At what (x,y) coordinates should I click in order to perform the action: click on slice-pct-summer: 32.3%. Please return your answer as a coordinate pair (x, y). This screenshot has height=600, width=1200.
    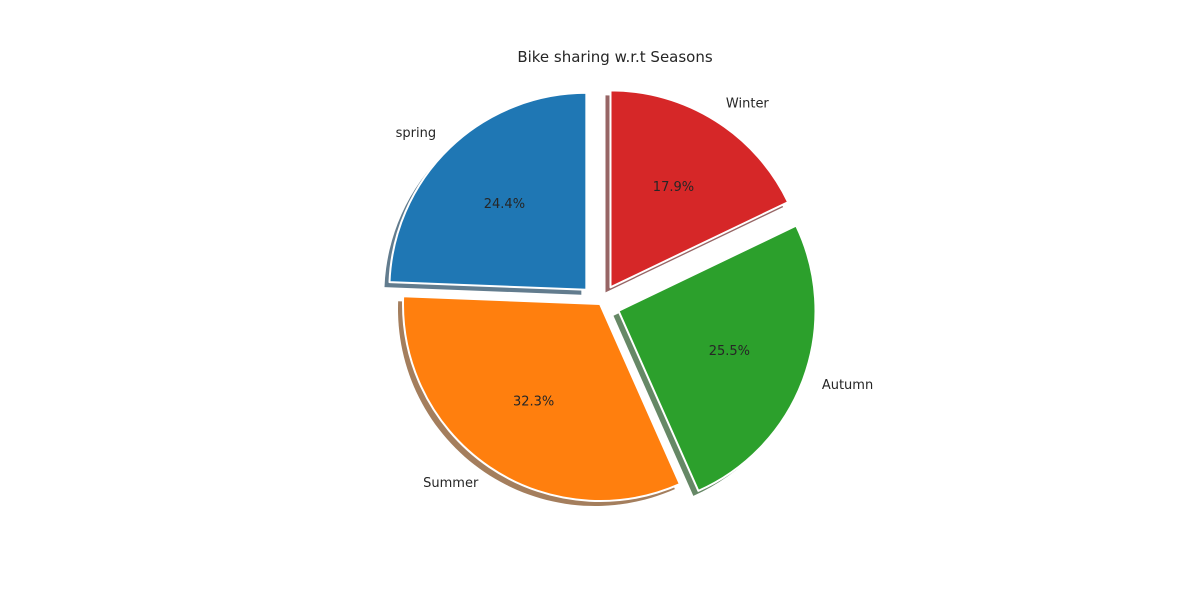
    Looking at the image, I should click on (533, 401).